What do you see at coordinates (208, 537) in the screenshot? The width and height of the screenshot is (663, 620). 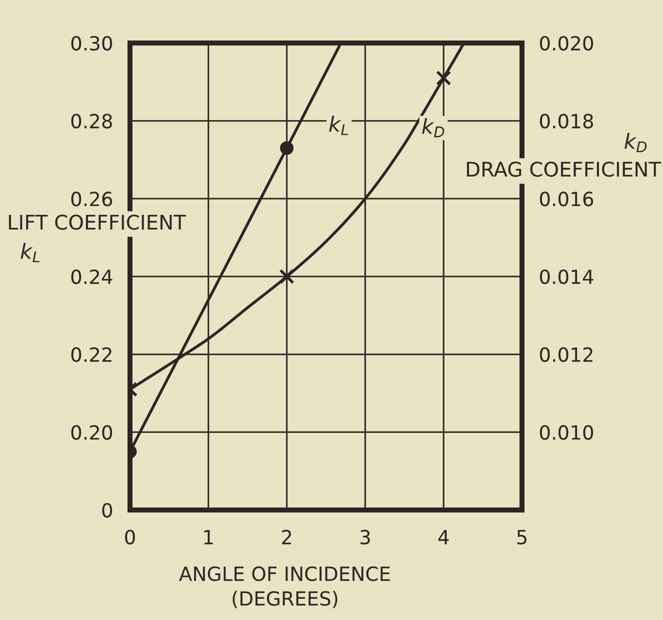 I see `x-tick-label: 1` at bounding box center [208, 537].